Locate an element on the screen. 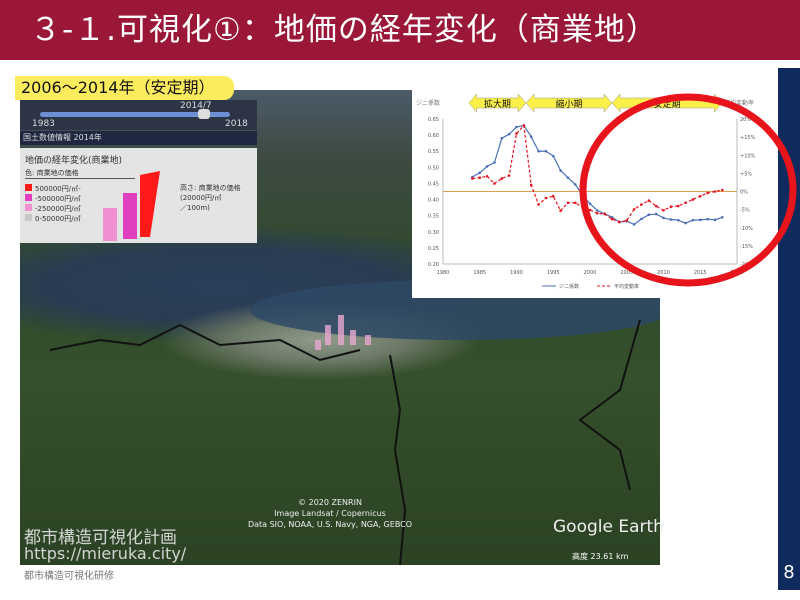 This screenshot has width=800, height=600. y-tick-label: 0.40 is located at coordinates (433, 201).